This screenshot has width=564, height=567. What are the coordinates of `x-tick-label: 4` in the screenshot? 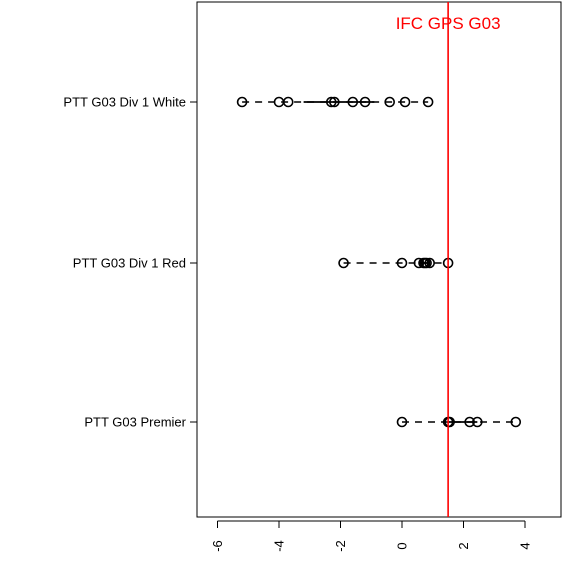 It's located at (525, 545).